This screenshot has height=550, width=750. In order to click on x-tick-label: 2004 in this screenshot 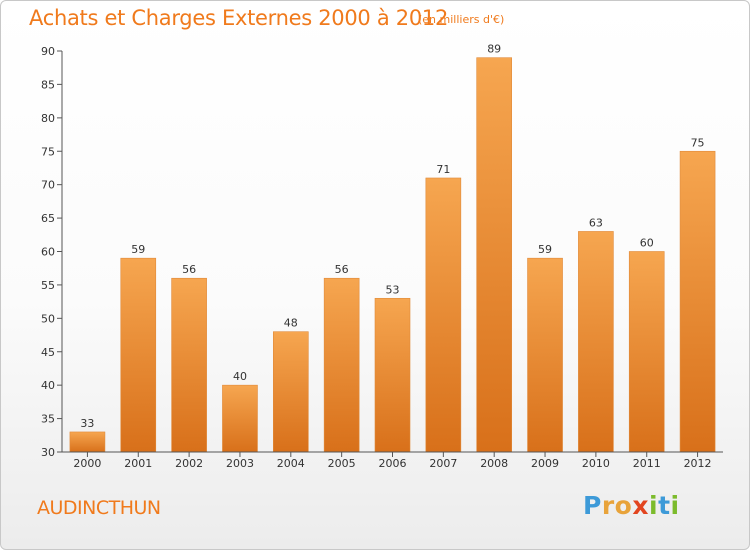, I will do `click(291, 463)`.